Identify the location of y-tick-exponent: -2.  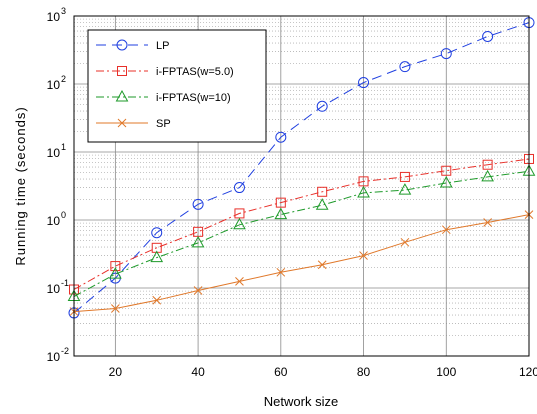
(65, 351).